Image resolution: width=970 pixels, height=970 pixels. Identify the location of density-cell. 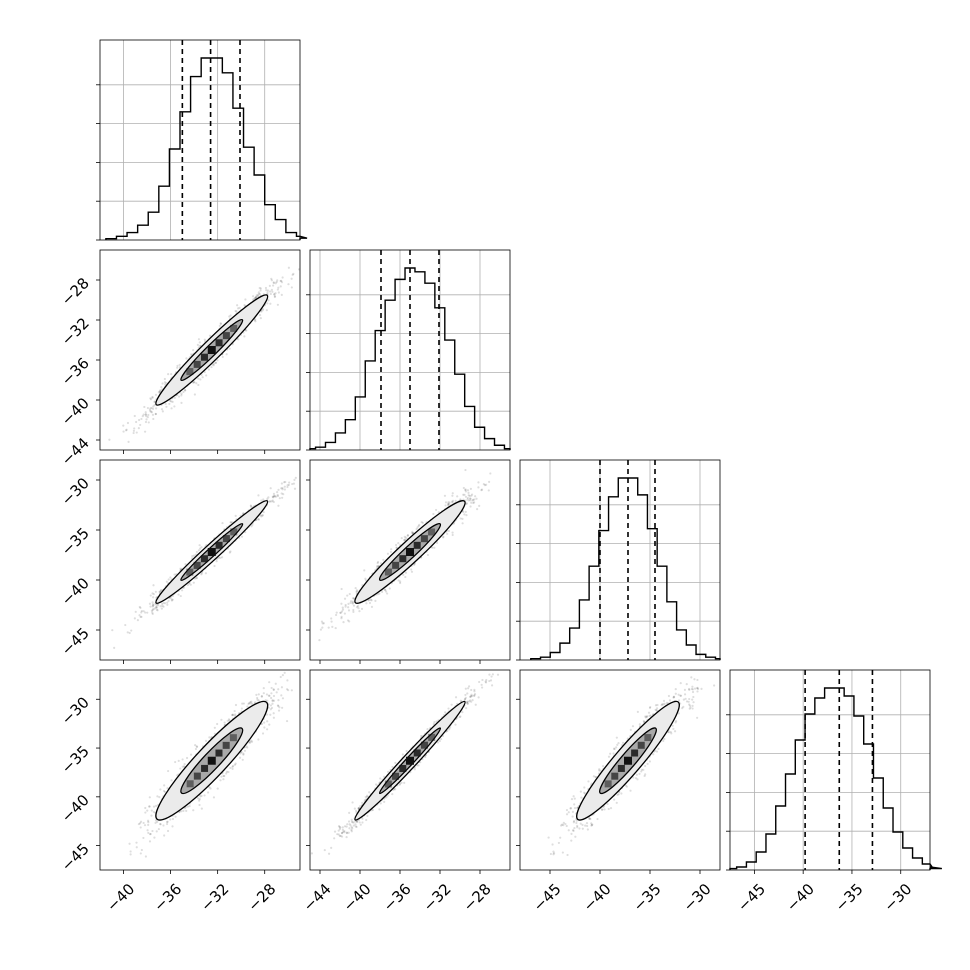
(204, 357).